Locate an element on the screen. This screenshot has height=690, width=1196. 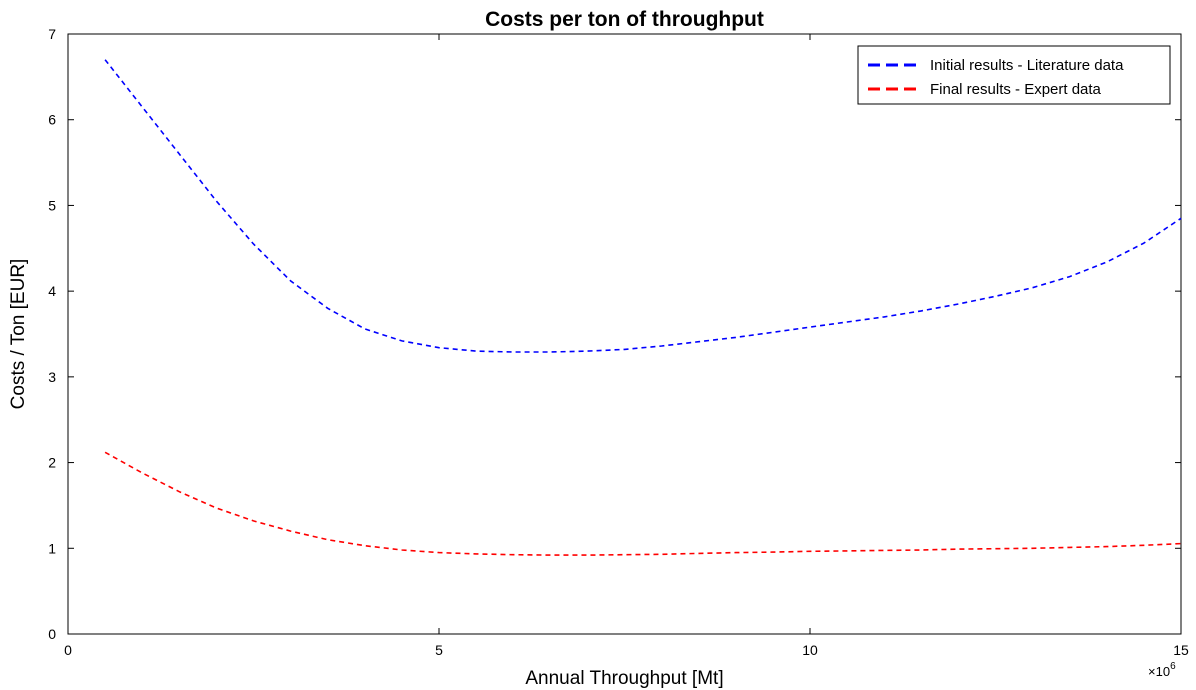
y-tick-label: 6 is located at coordinates (52, 120).